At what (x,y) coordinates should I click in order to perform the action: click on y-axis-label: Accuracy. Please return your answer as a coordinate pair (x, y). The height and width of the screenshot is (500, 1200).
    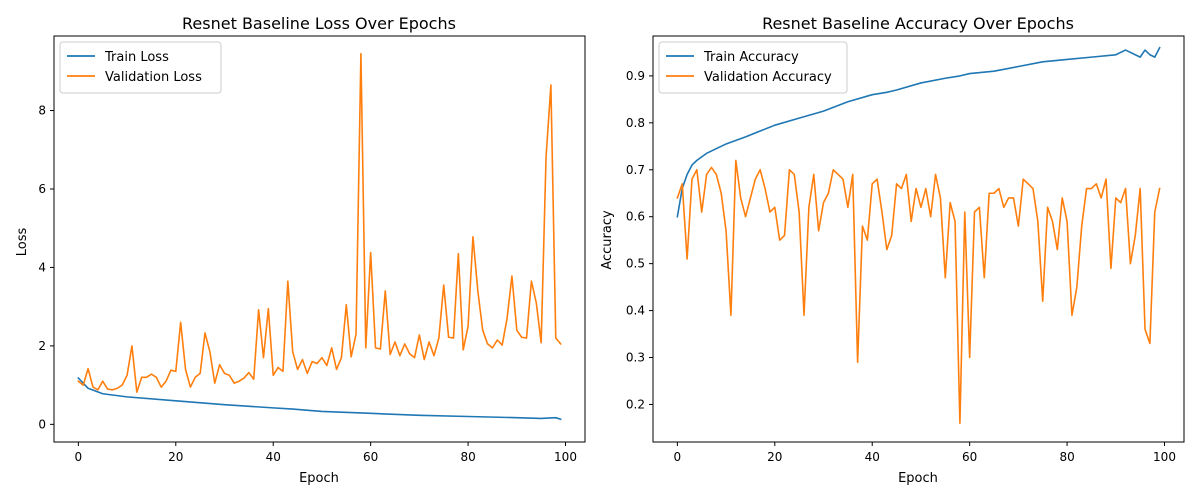
    Looking at the image, I should click on (607, 240).